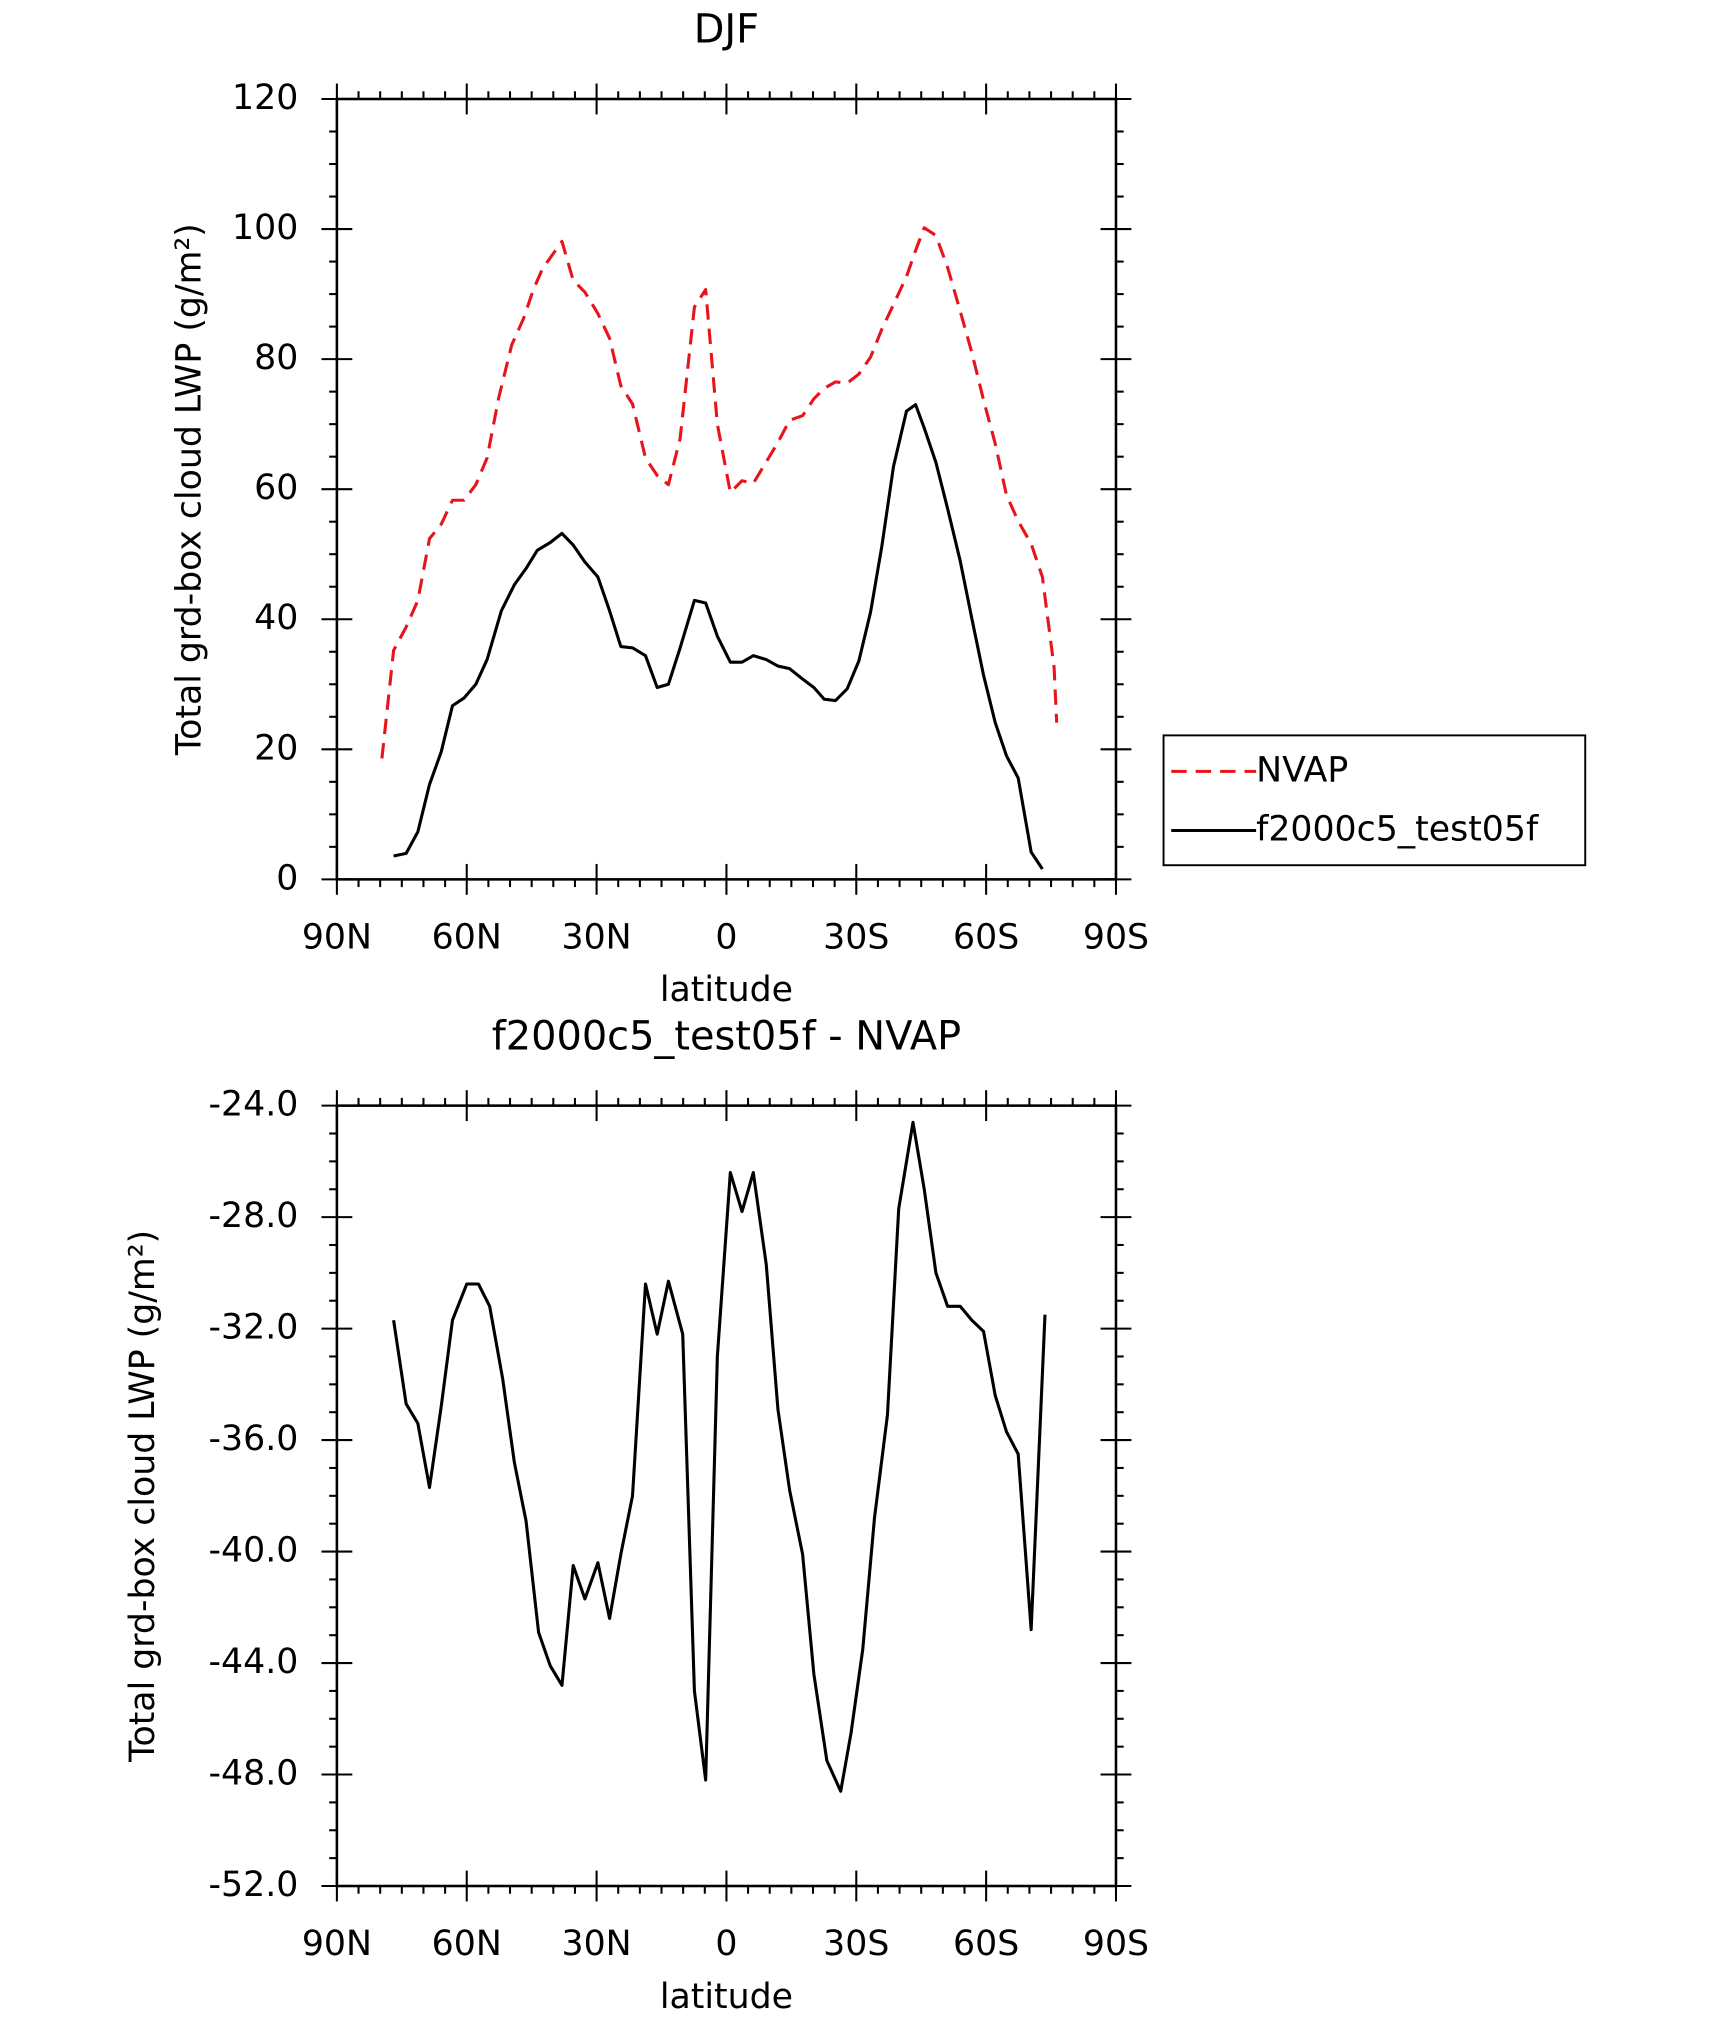 The image size is (1710, 2021). What do you see at coordinates (265, 98) in the screenshot?
I see `y-tick-label: 120` at bounding box center [265, 98].